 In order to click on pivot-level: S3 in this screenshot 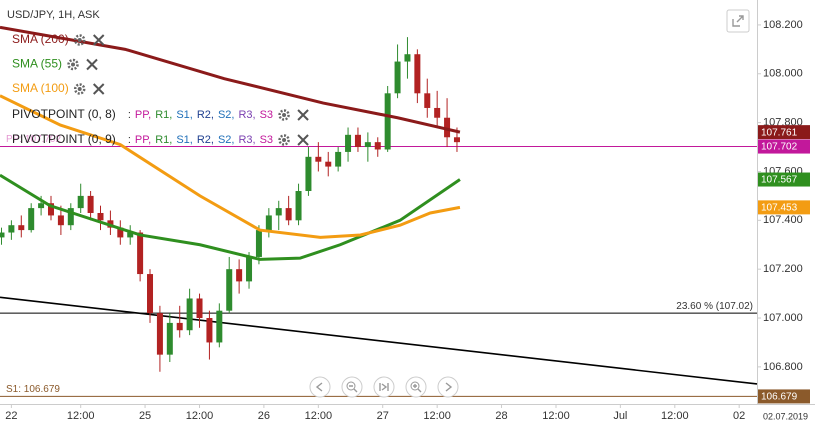, I will do `click(266, 115)`.